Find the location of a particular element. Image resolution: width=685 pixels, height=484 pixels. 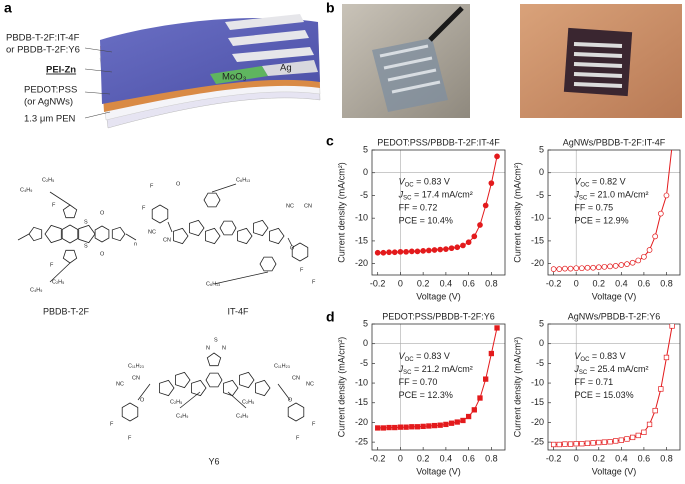

atom-label: CN is located at coordinates (296, 378).